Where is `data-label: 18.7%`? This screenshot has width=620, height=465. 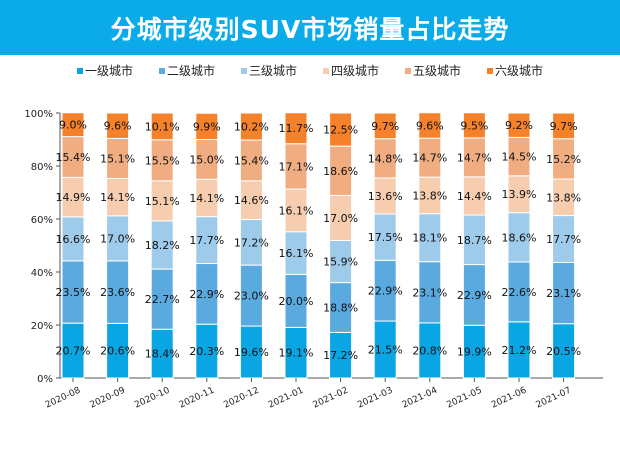 data-label: 18.7% is located at coordinates (474, 240).